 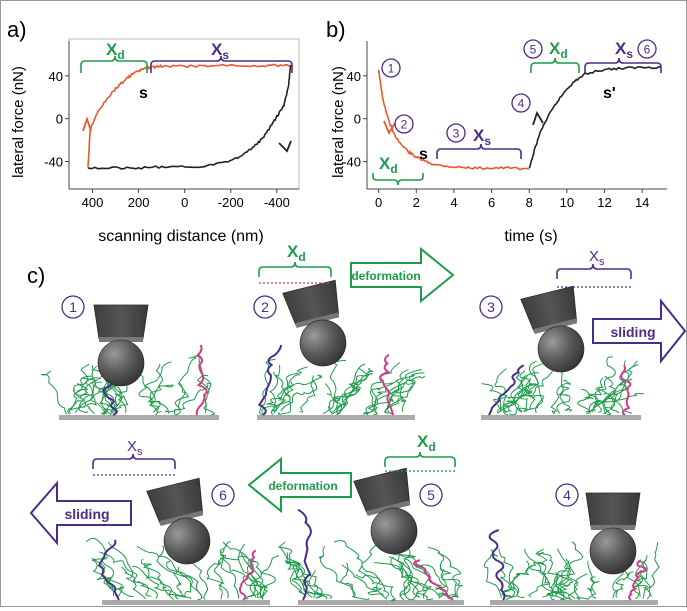 I want to click on scene-1: 1, so click(x=129, y=357).